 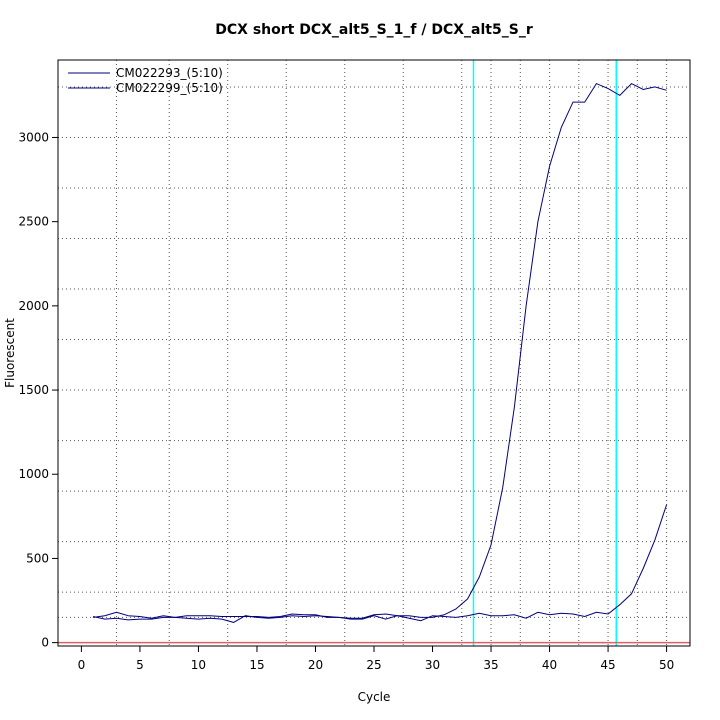 What do you see at coordinates (666, 665) in the screenshot?
I see `x-tick-label: 50` at bounding box center [666, 665].